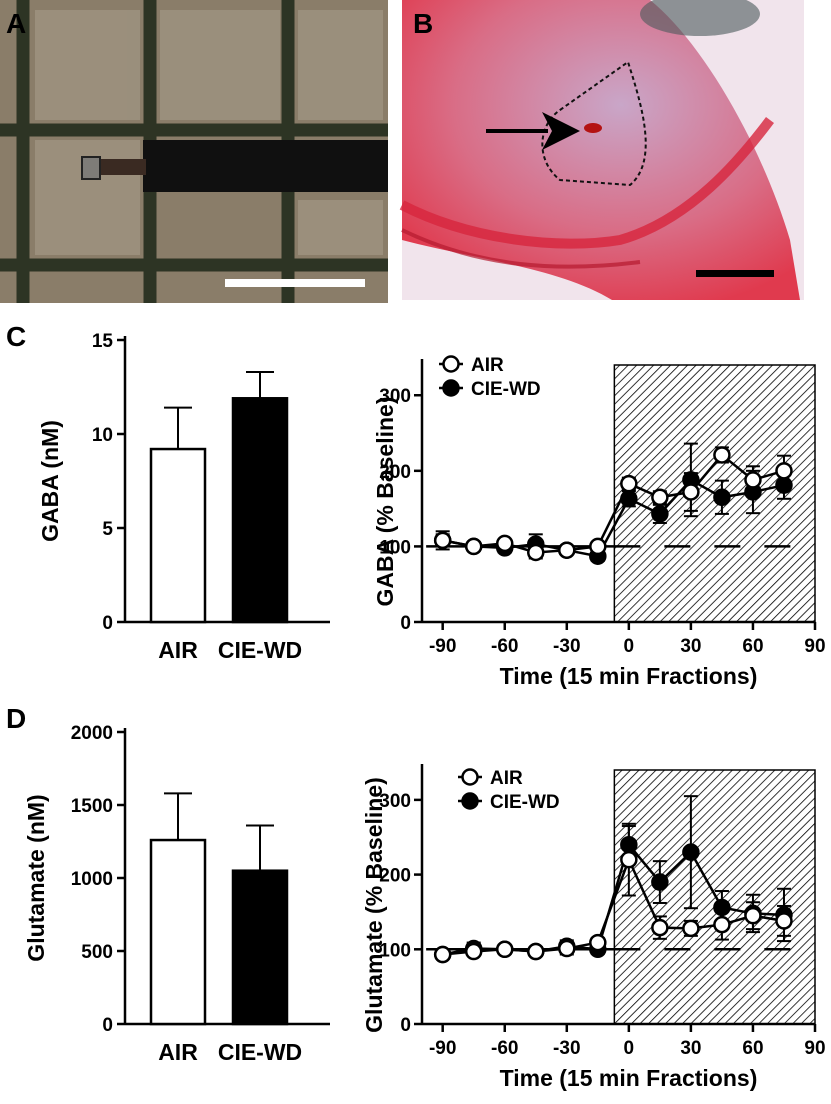  What do you see at coordinates (16, 23) in the screenshot?
I see `panel-letter-a: A` at bounding box center [16, 23].